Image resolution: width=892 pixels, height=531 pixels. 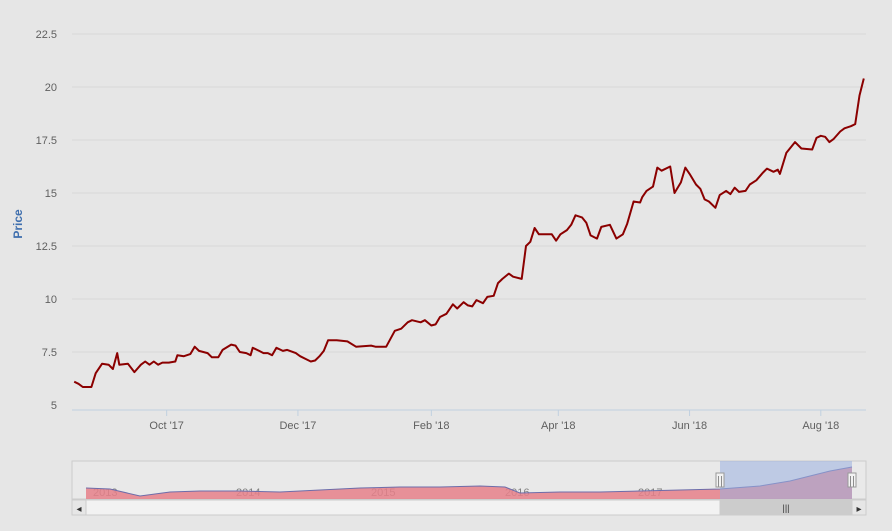 I want to click on navigator-selection, so click(x=786, y=480).